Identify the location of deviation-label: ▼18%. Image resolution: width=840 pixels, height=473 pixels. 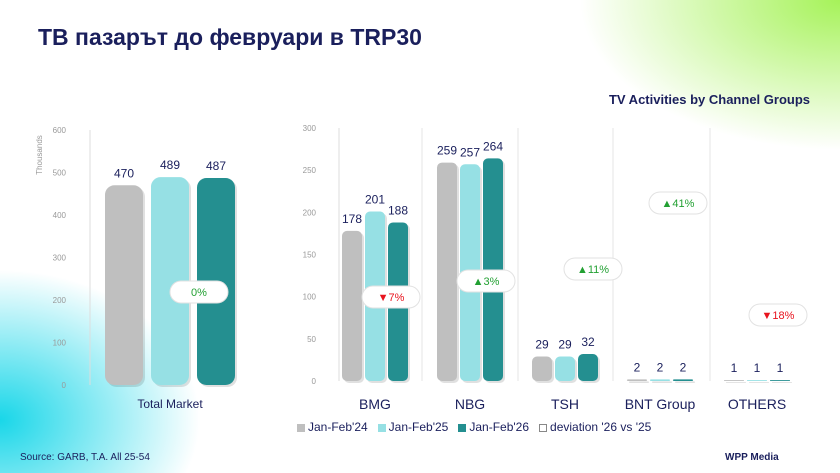
(778, 316).